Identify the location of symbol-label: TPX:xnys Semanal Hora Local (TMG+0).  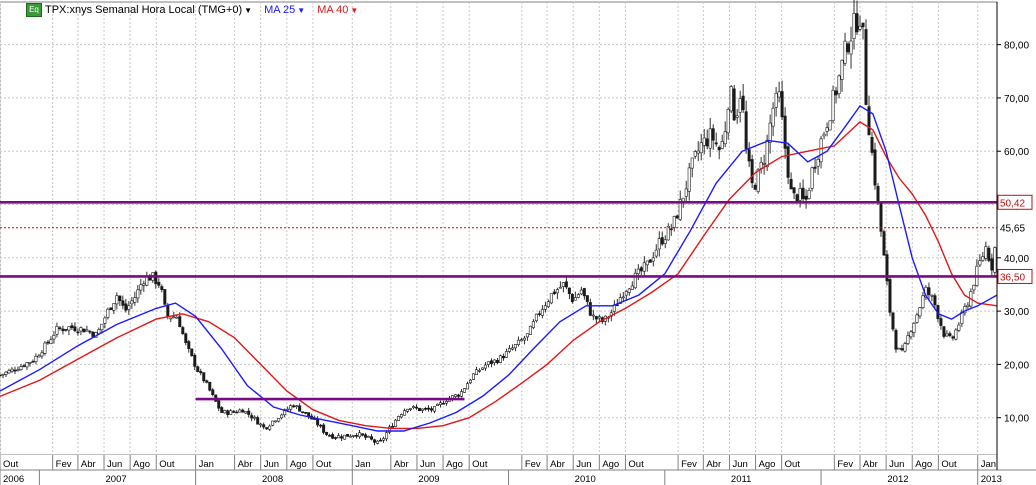
(144, 10).